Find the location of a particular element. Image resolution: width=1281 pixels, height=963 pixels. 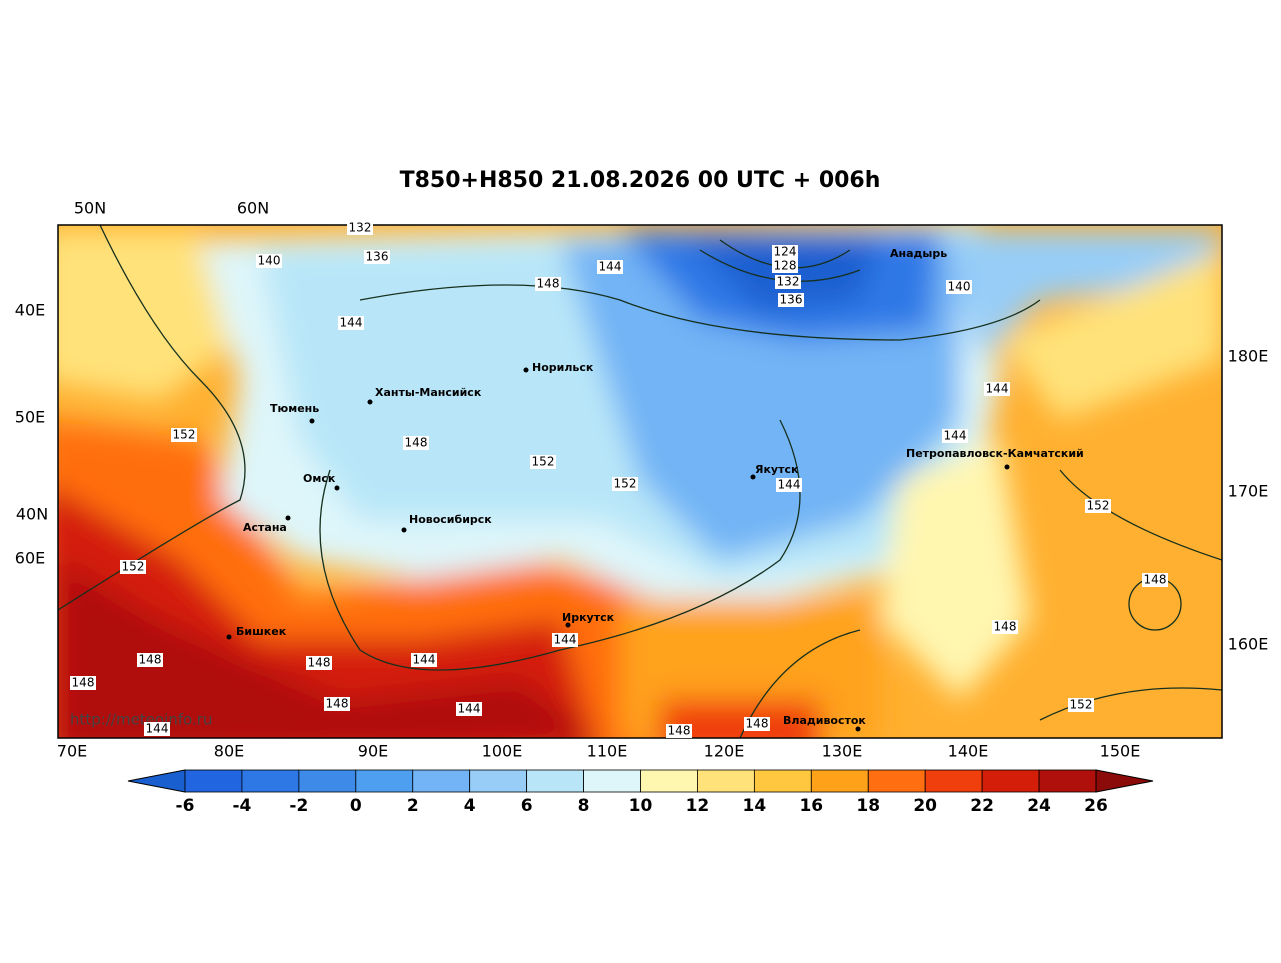

bottom-axis-label: 80E is located at coordinates (229, 751).